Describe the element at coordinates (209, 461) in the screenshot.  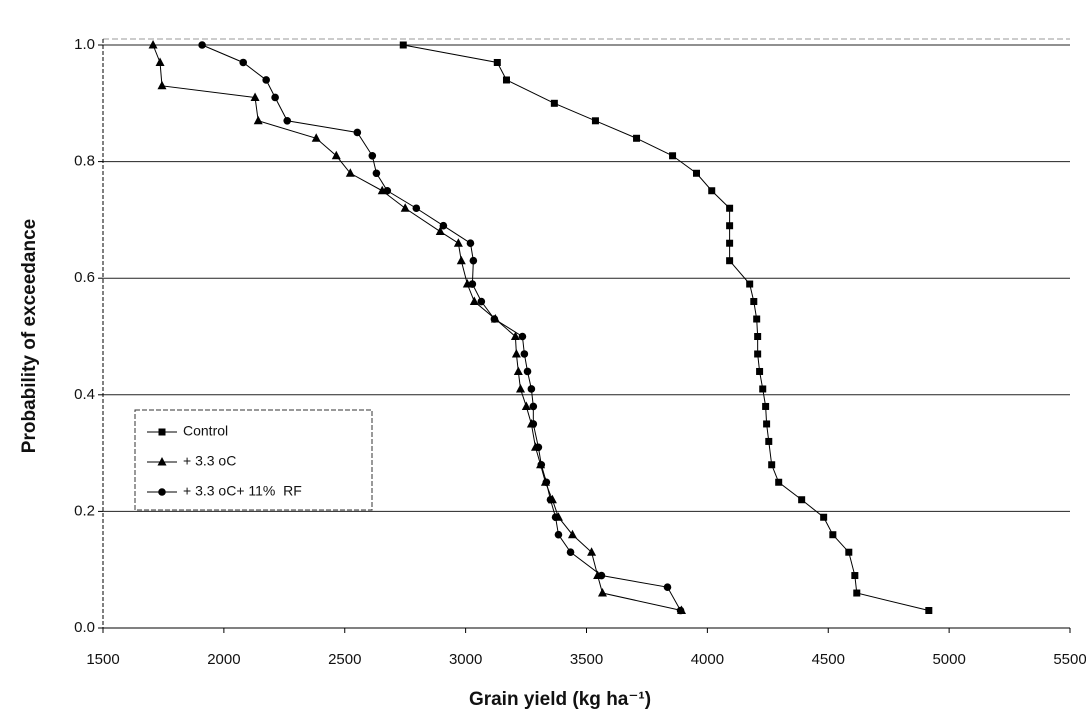
I see `legend-label: + 3.3 oC` at that location.